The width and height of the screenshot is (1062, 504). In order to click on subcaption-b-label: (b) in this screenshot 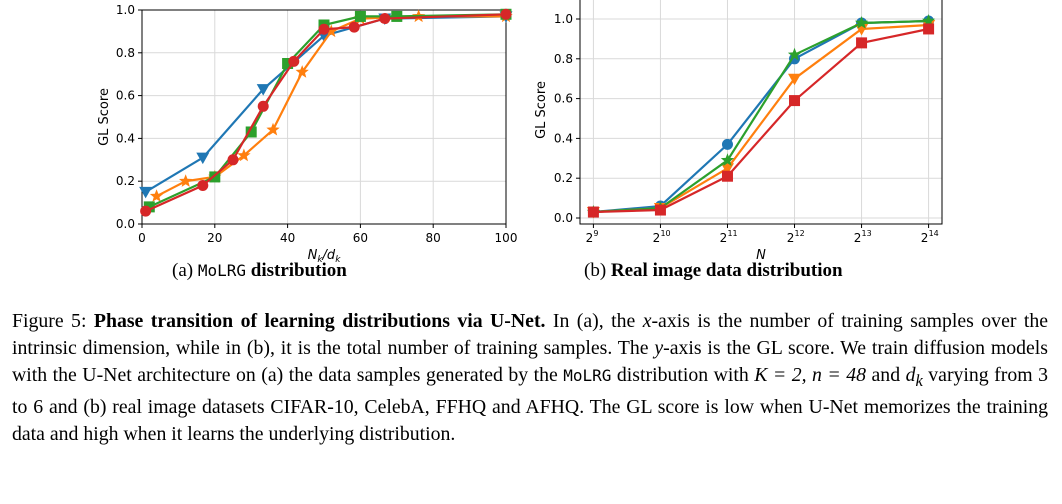, I will do `click(595, 270)`.